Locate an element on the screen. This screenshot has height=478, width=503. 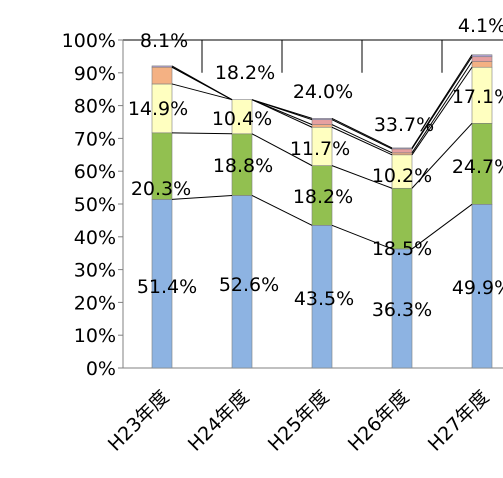
data-label: 52.6% is located at coordinates (249, 285).